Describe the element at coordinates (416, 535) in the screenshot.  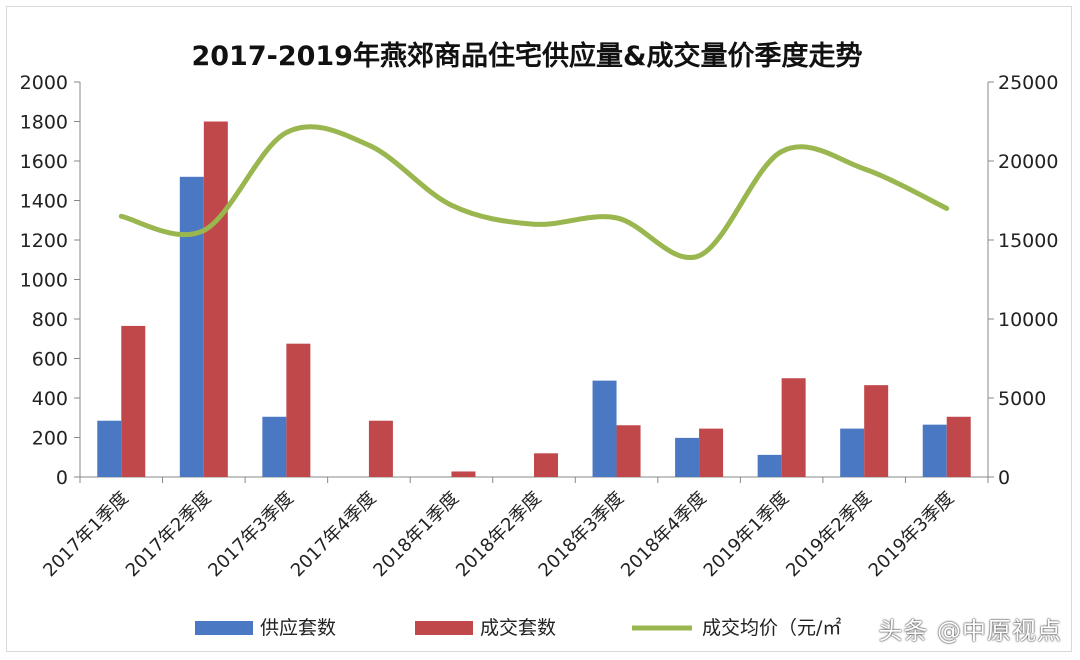
I see `category-label: 2018年1季度` at that location.